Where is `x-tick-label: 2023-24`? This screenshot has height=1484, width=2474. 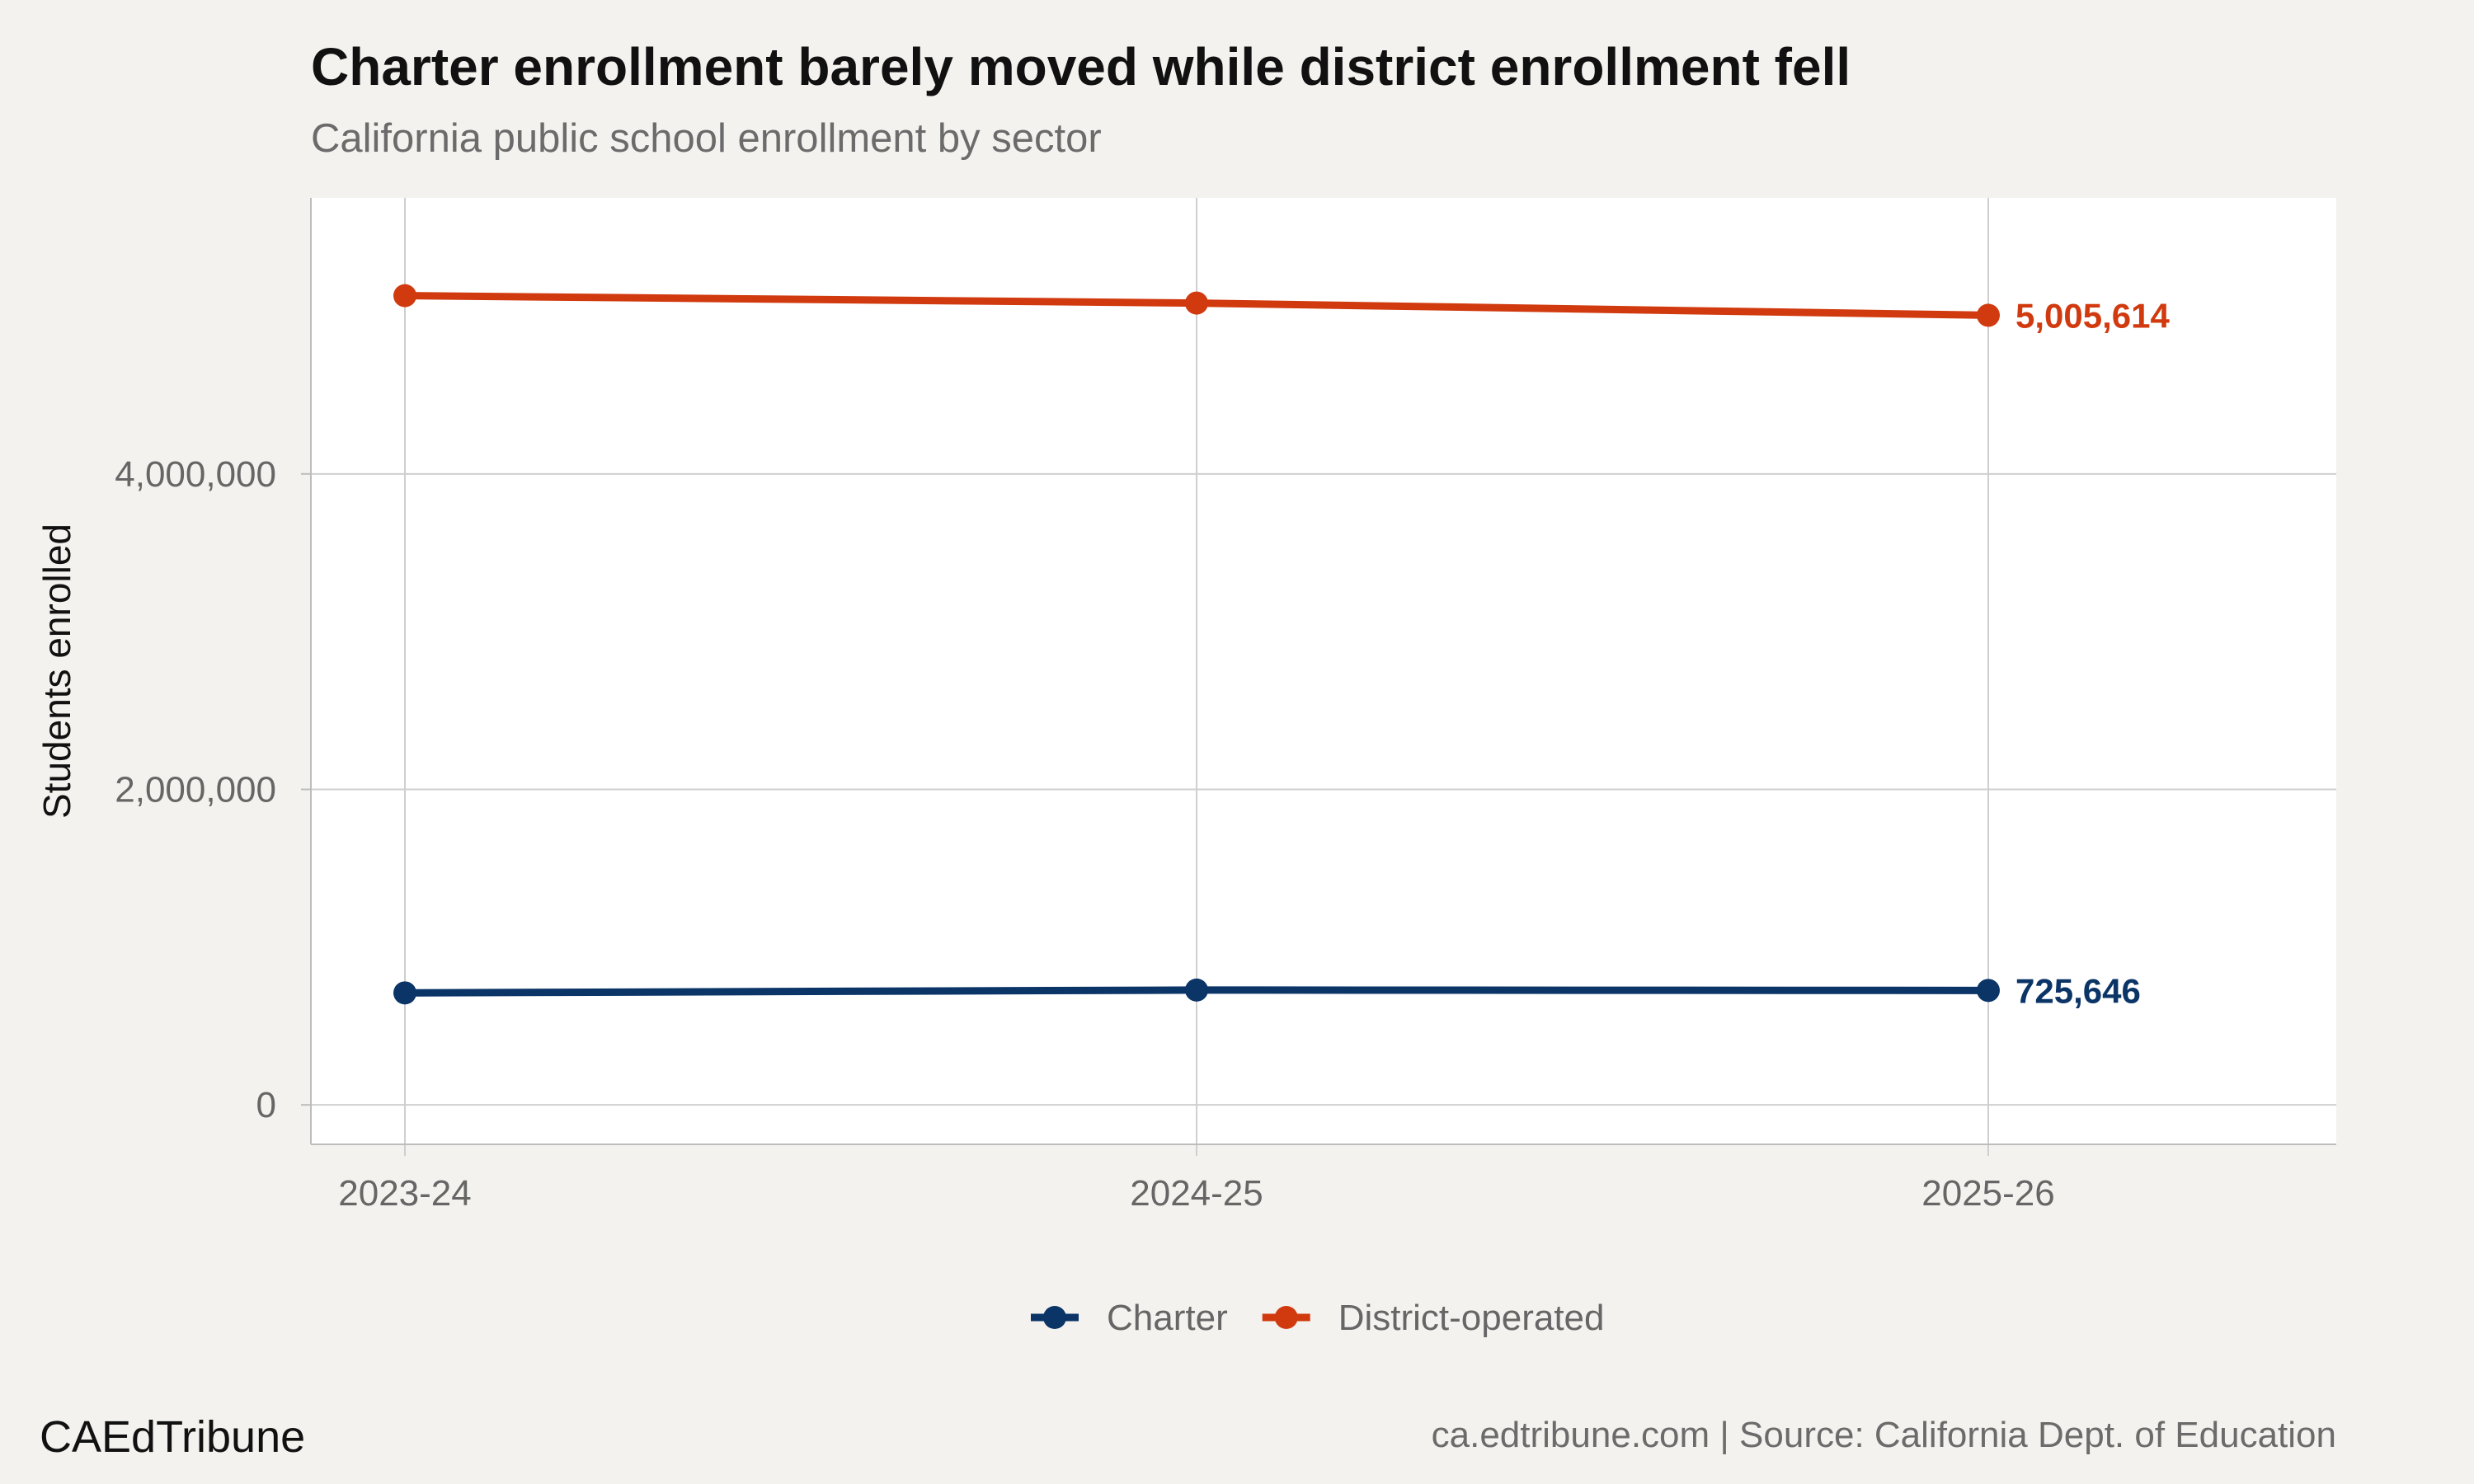 x-tick-label: 2023-24 is located at coordinates (404, 1193).